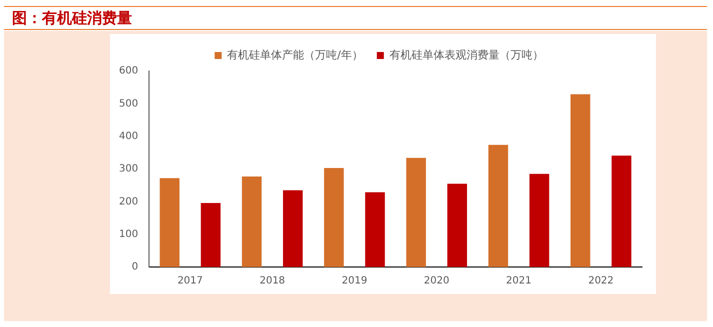 Image resolution: width=713 pixels, height=327 pixels. What do you see at coordinates (601, 281) in the screenshot?
I see `x-tick-label: 2022` at bounding box center [601, 281].